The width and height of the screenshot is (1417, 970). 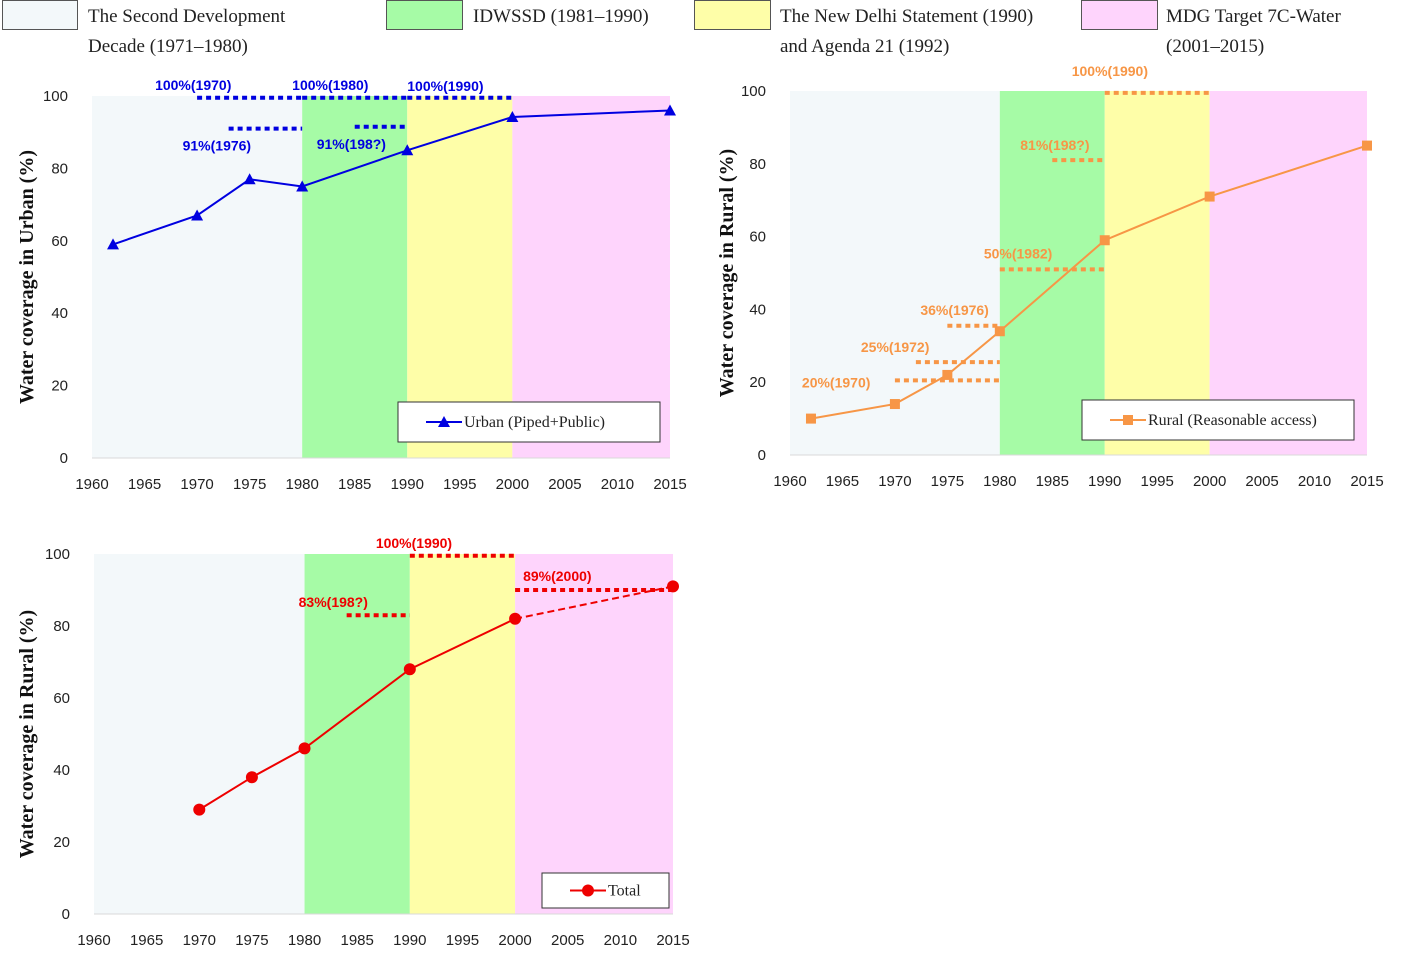 I want to click on target-label: 100%(1990), so click(x=445, y=86).